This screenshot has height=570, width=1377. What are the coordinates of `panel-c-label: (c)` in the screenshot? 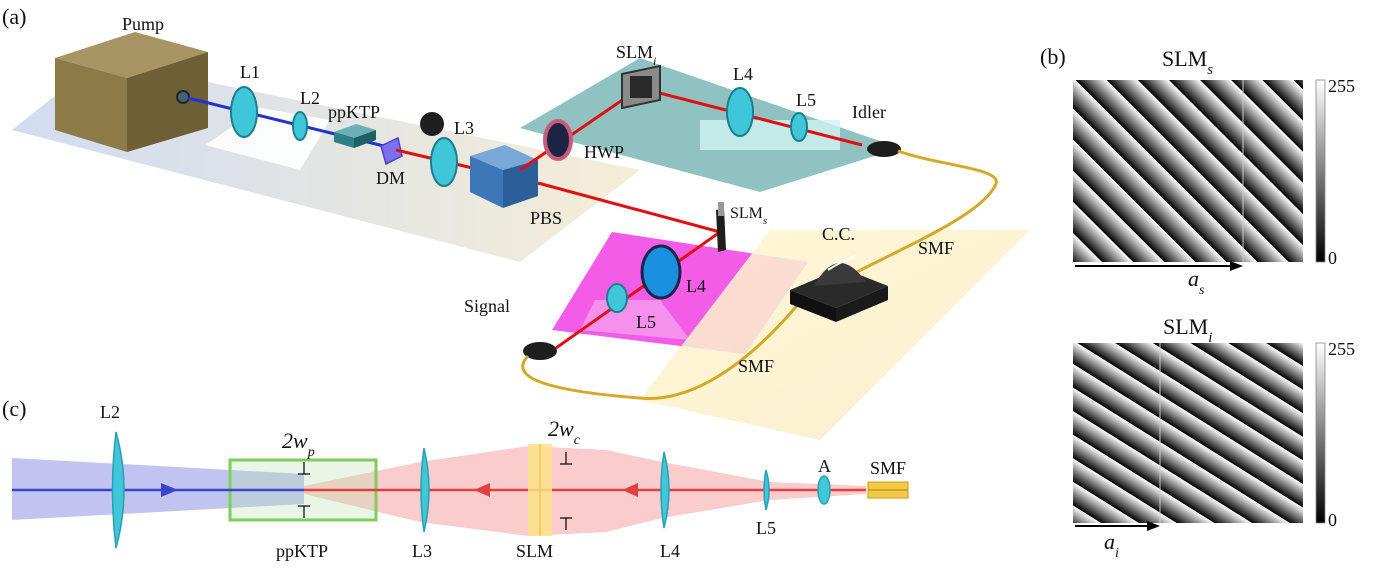 It's located at (14, 408).